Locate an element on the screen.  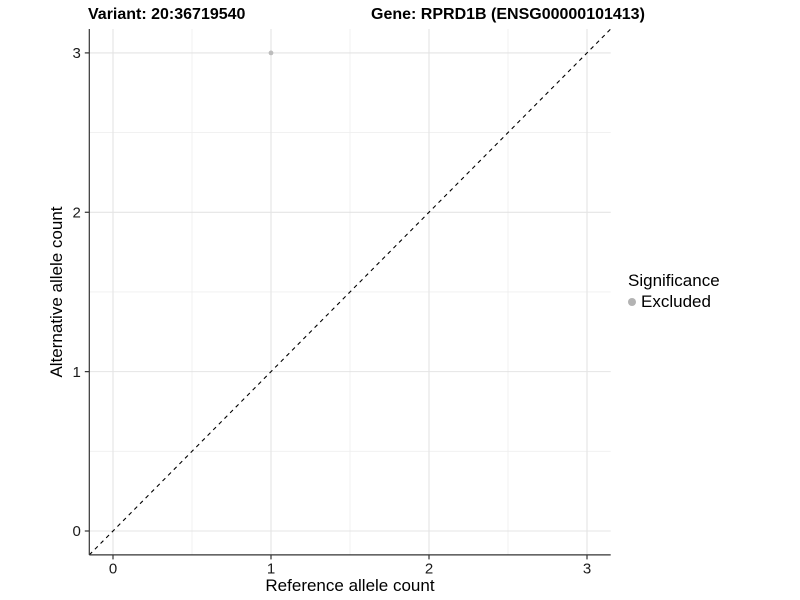
legend-item: Excluded is located at coordinates (674, 302).